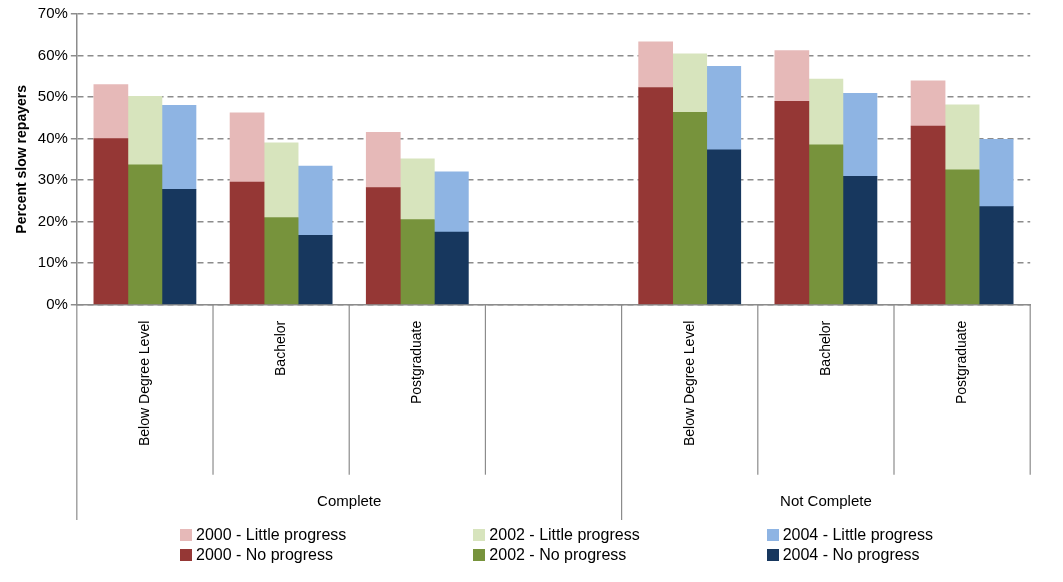  I want to click on text: Complete, so click(349, 501).